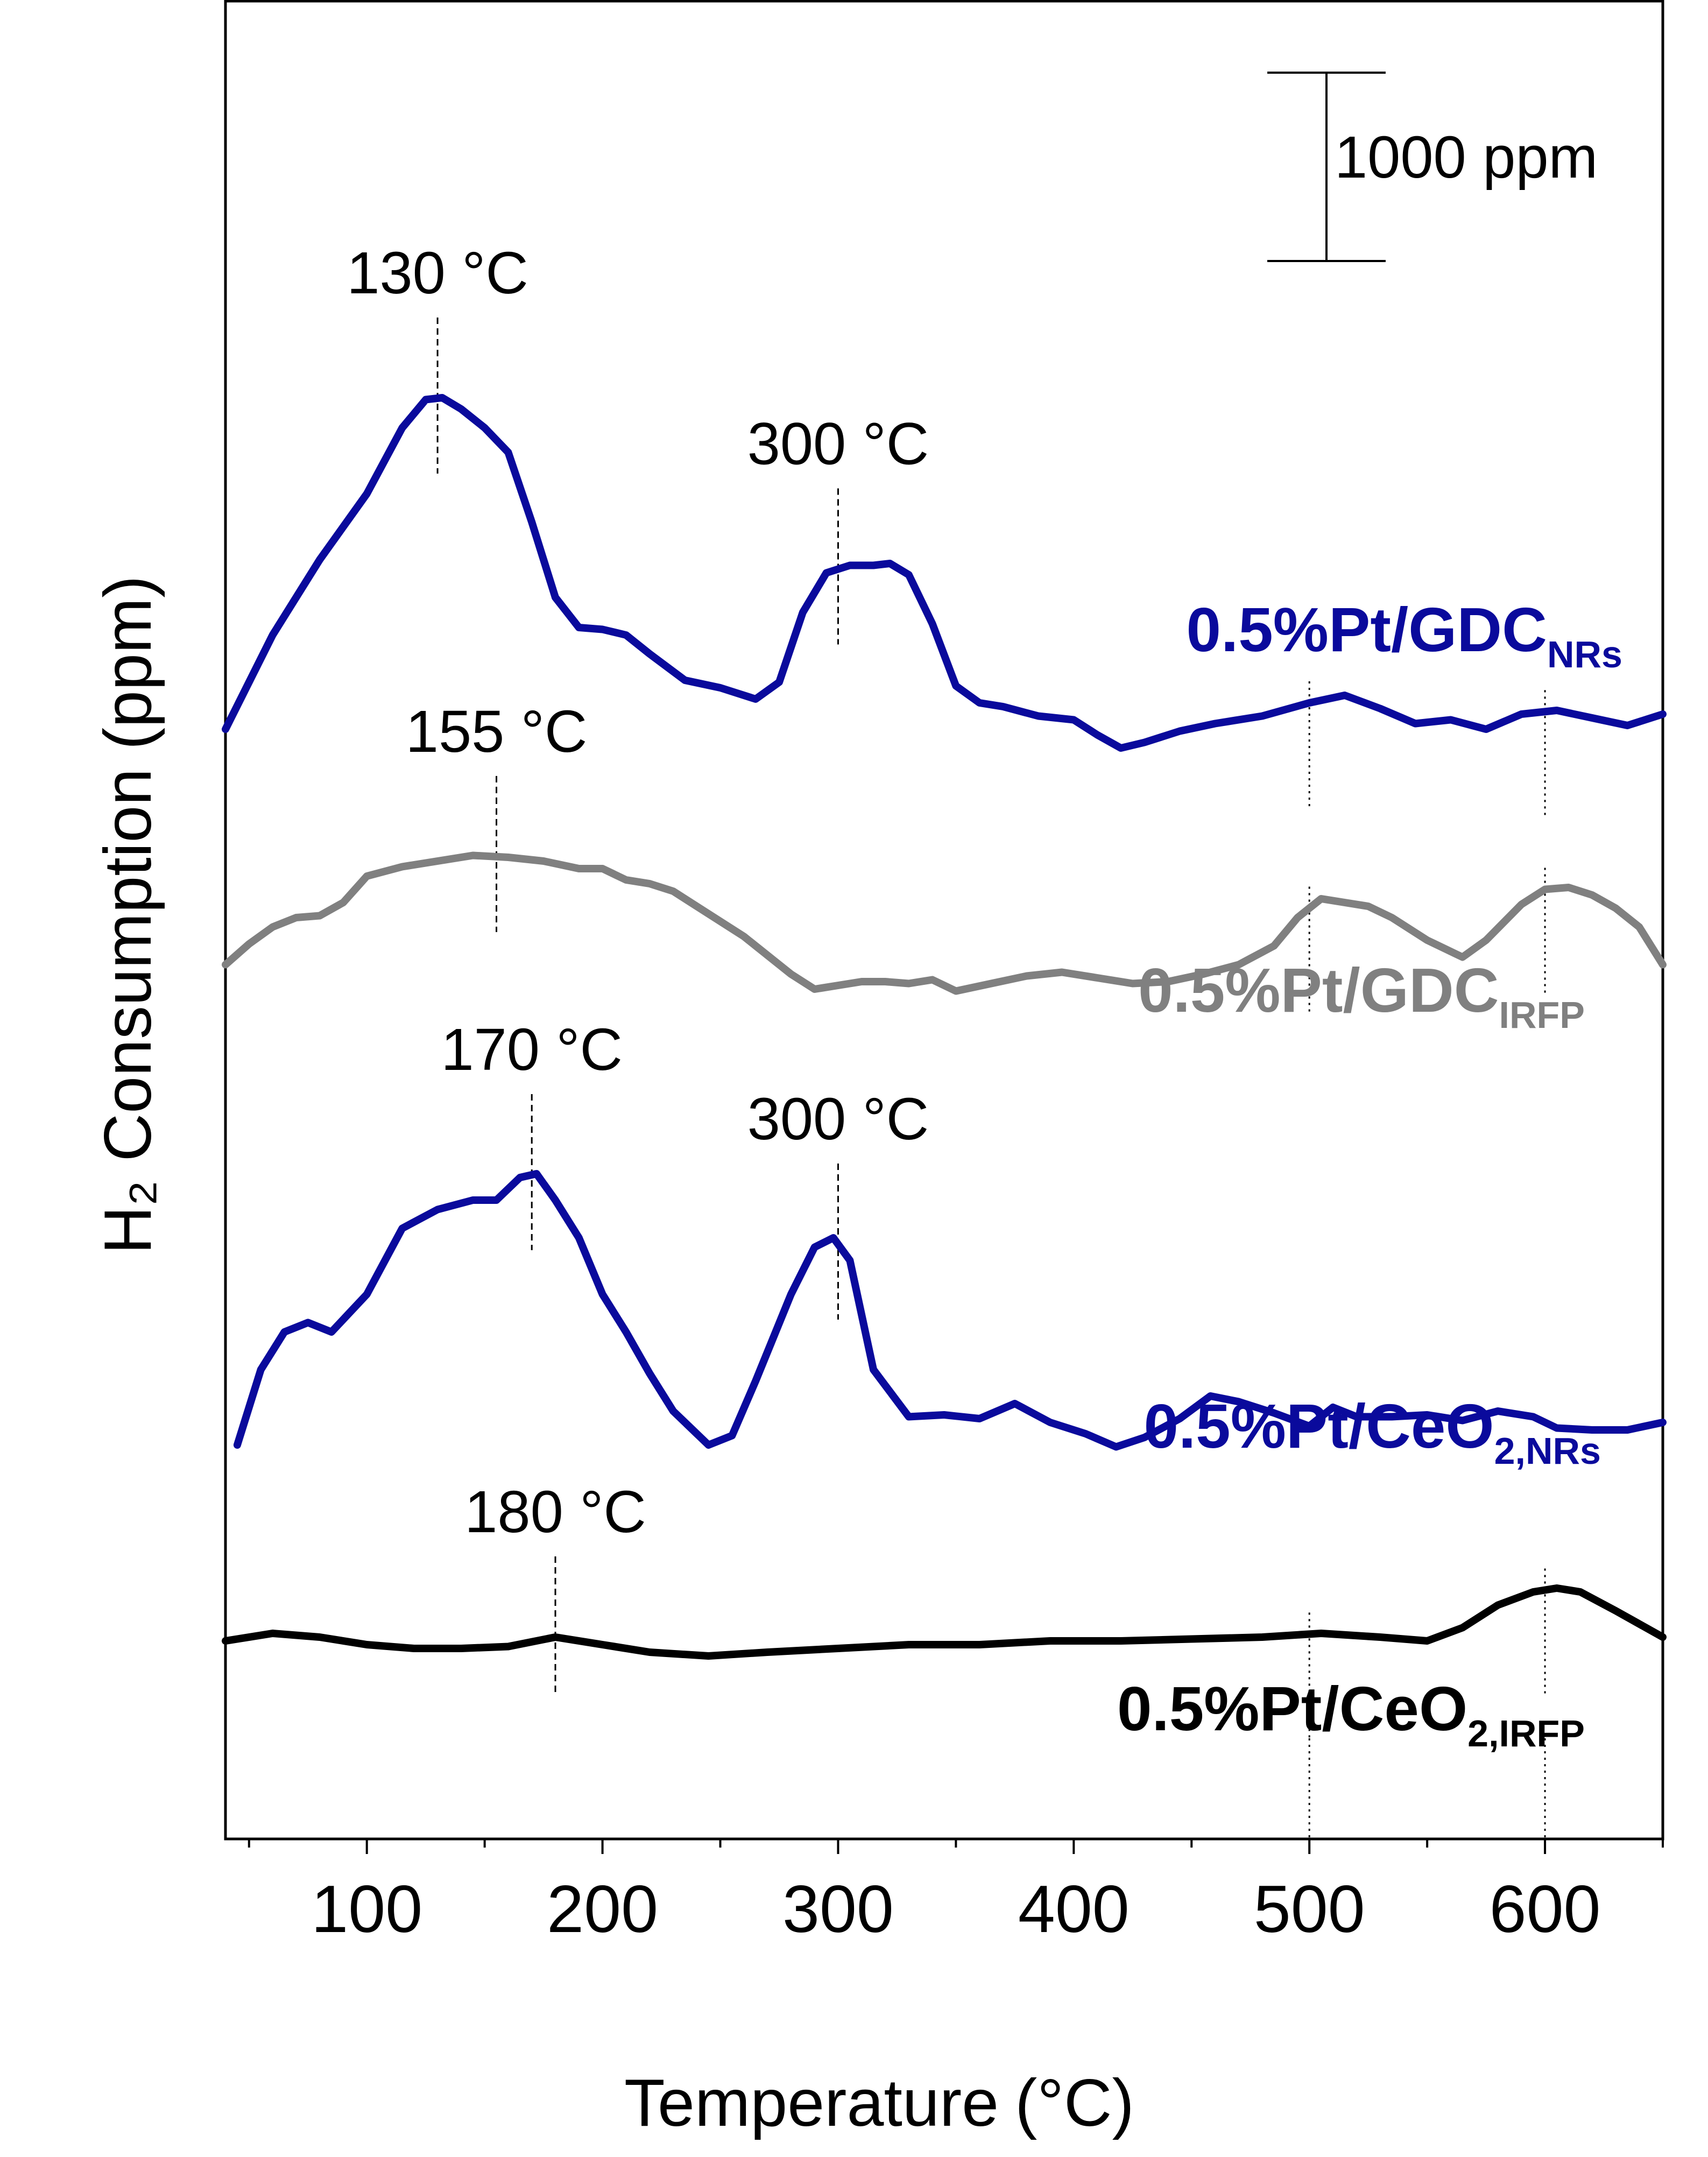 This screenshot has height=2157, width=1708. What do you see at coordinates (1074, 2103) in the screenshot?
I see `x-axis-title-unit: (°C)` at bounding box center [1074, 2103].